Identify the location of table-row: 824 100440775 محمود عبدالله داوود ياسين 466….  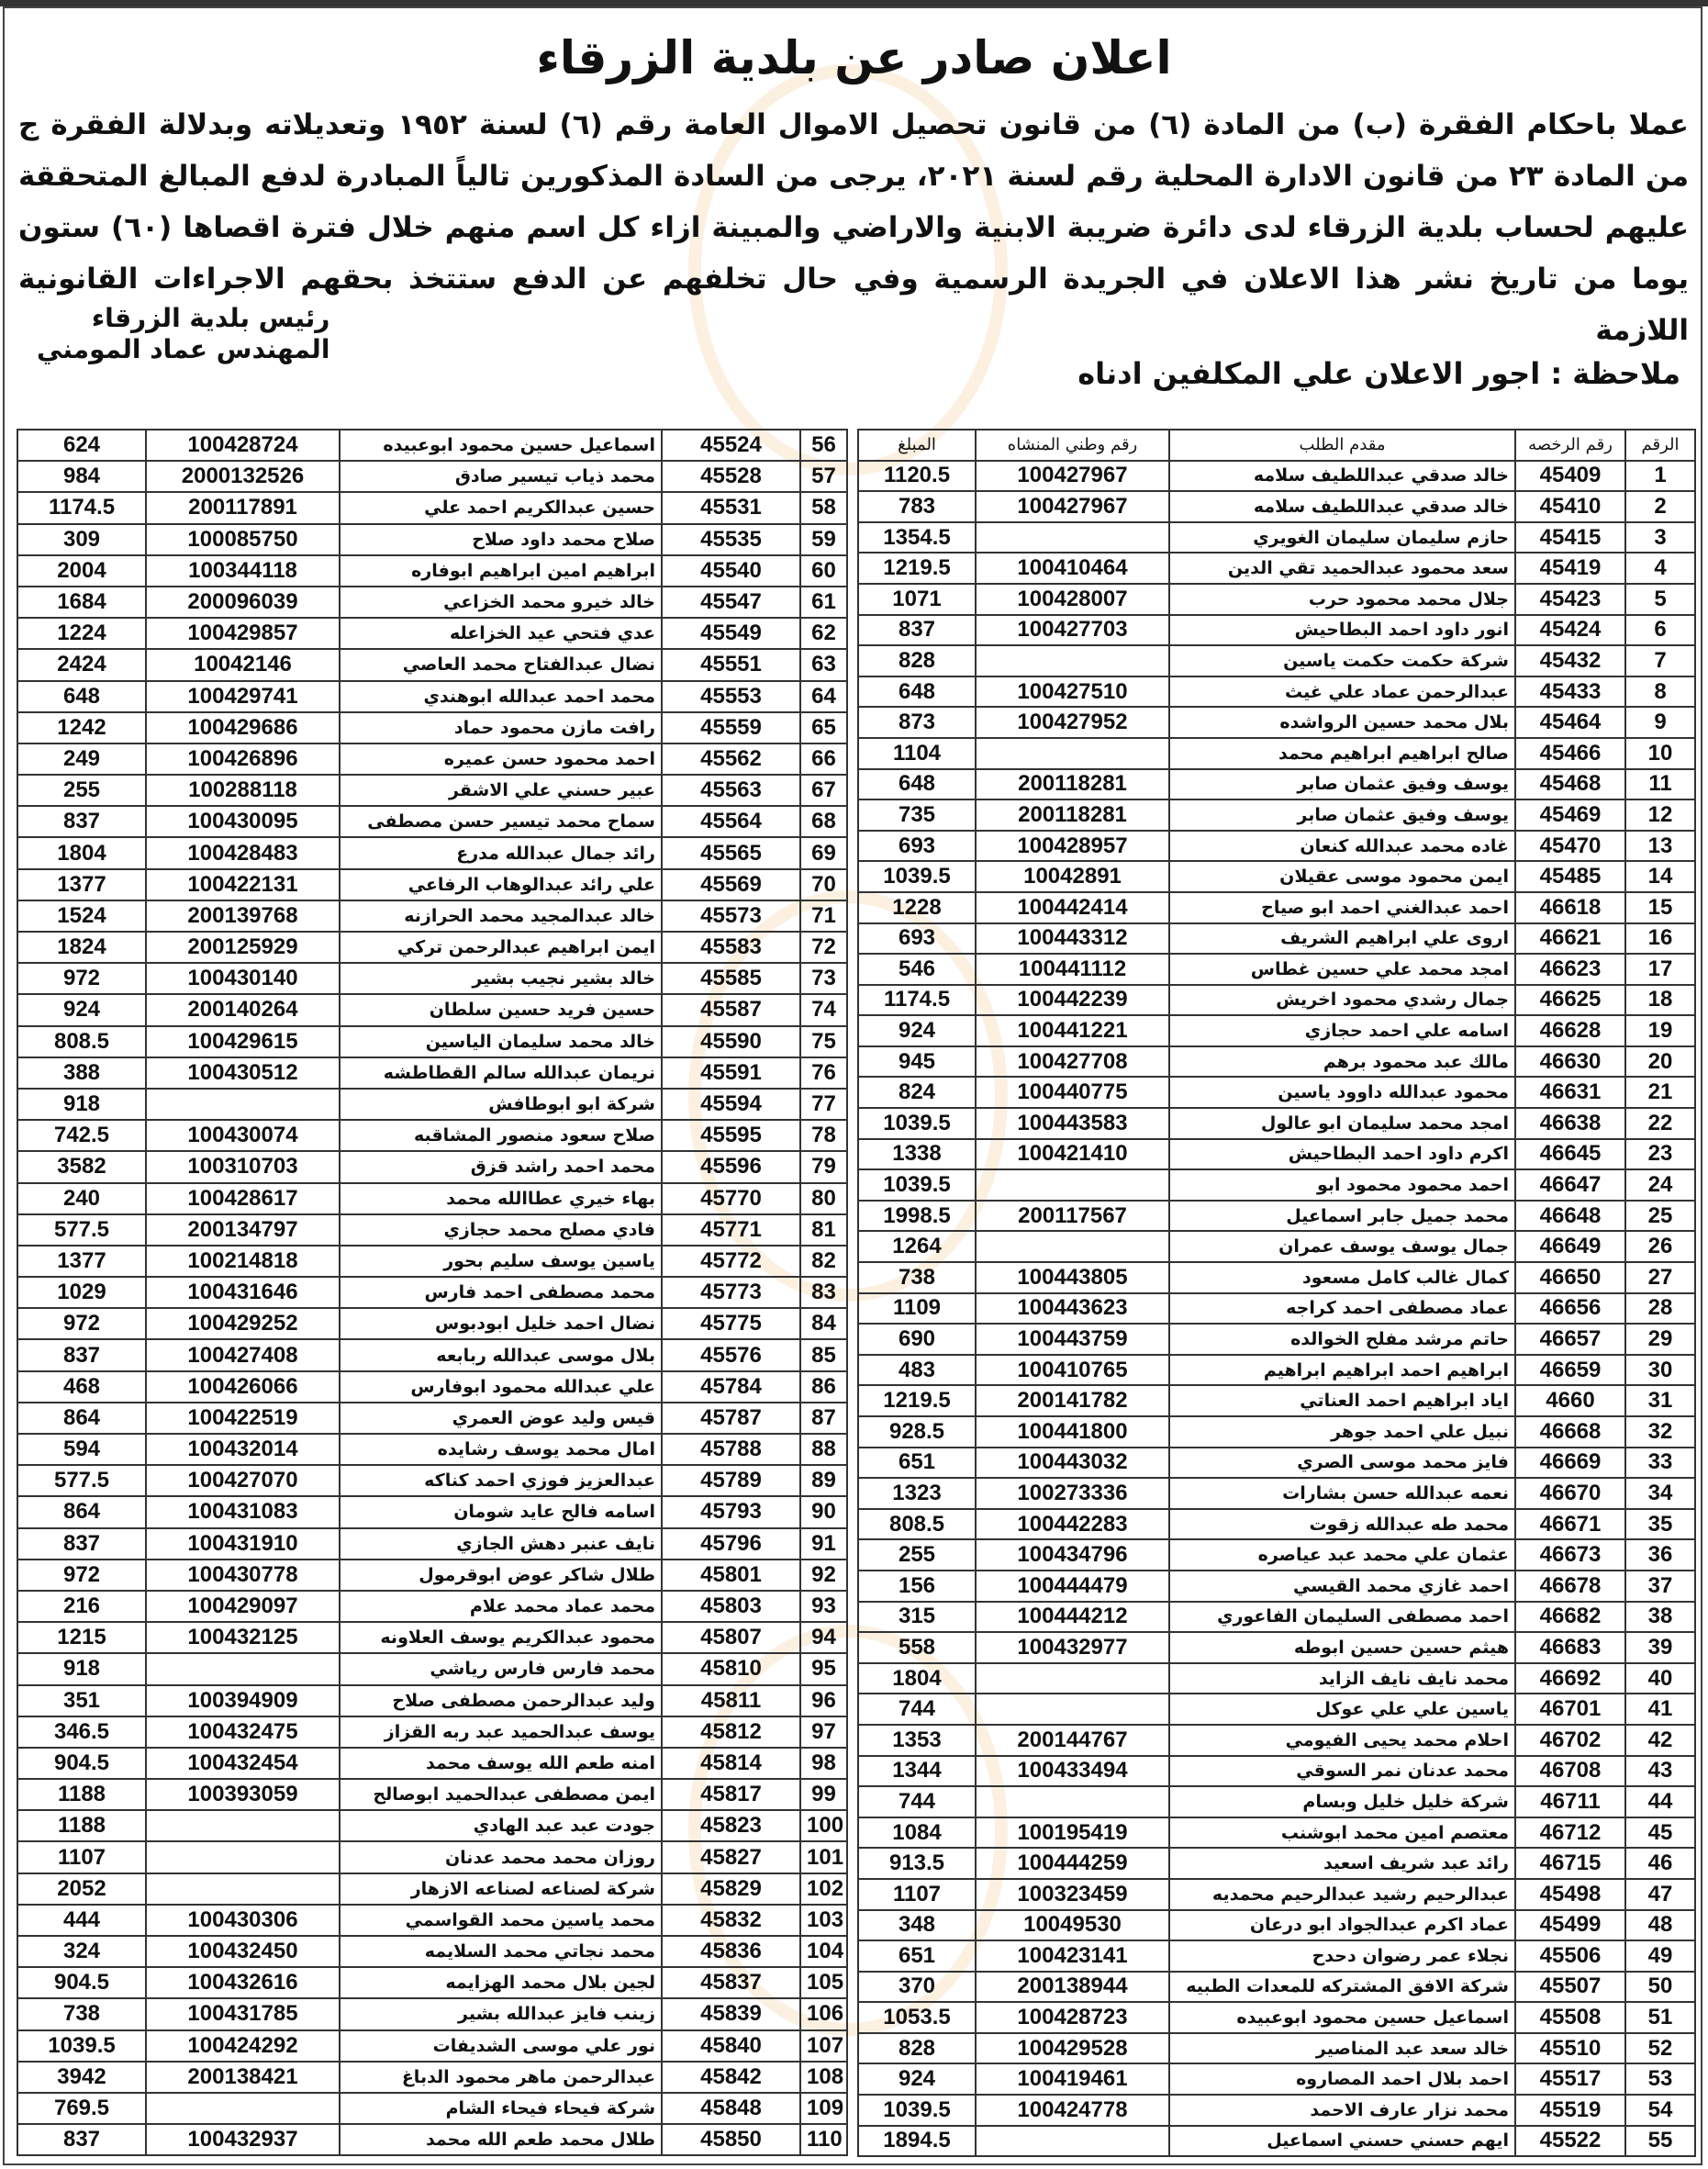
(1276, 1093).